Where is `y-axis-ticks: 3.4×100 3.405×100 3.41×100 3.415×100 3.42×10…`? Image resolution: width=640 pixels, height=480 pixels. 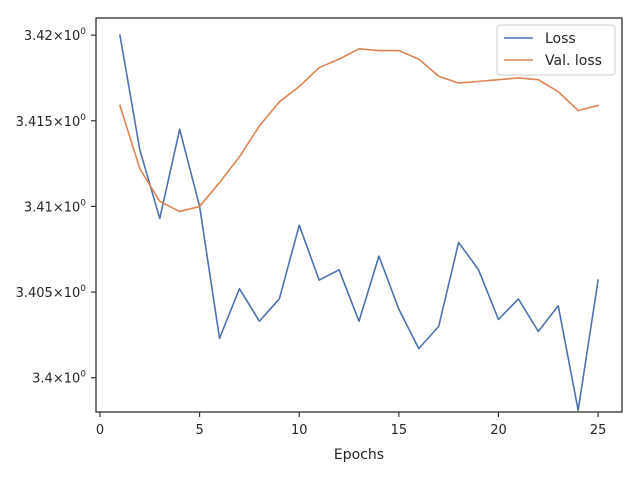 y-axis-ticks: 3.4×100 3.405×100 3.41×100 3.415×100 3.42×10… is located at coordinates (56, 207).